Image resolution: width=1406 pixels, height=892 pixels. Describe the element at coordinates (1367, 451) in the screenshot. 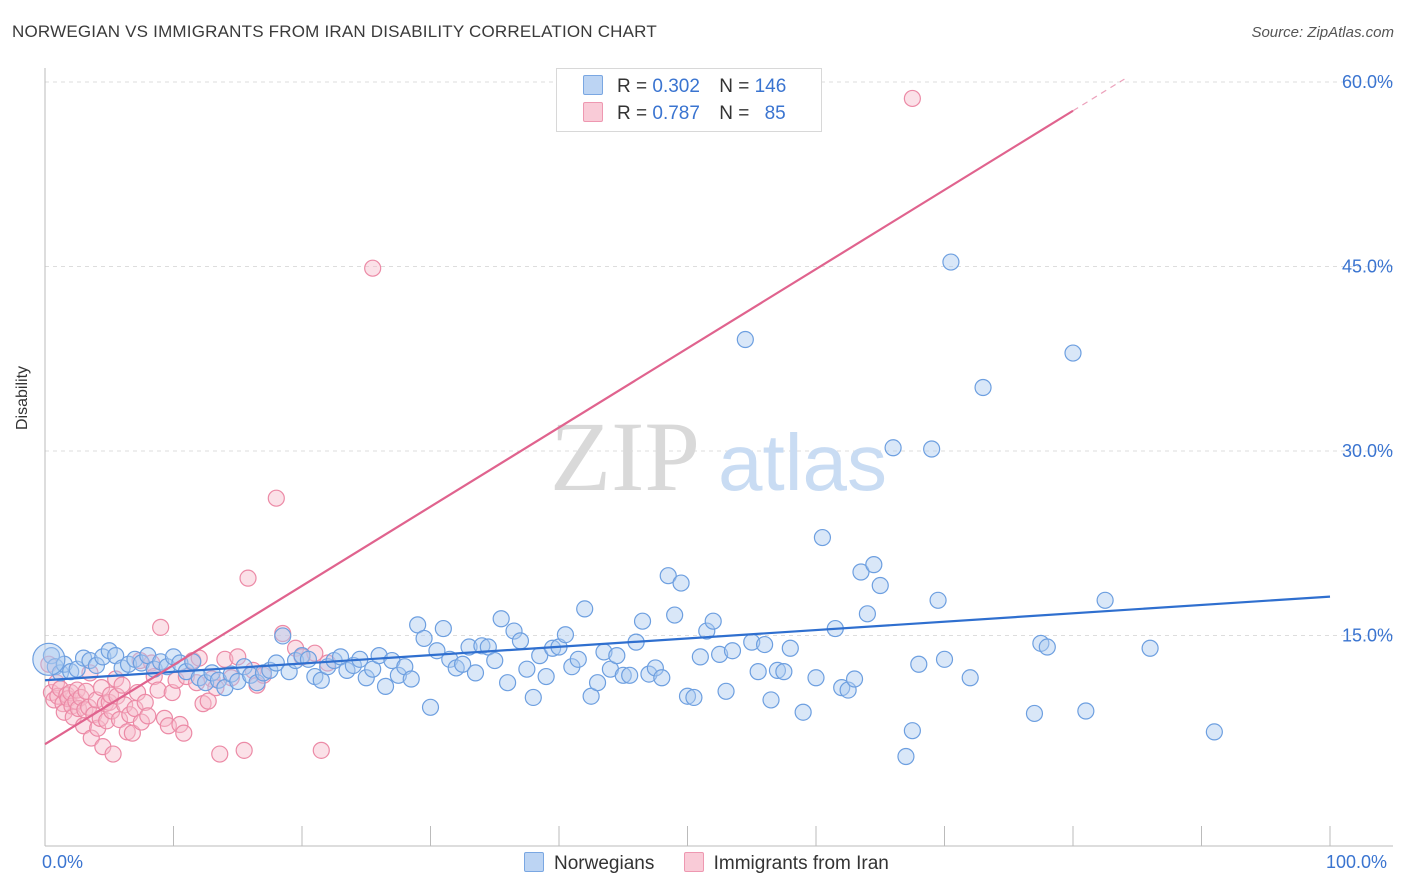

I see `y-tick-label: 30.0%` at that location.